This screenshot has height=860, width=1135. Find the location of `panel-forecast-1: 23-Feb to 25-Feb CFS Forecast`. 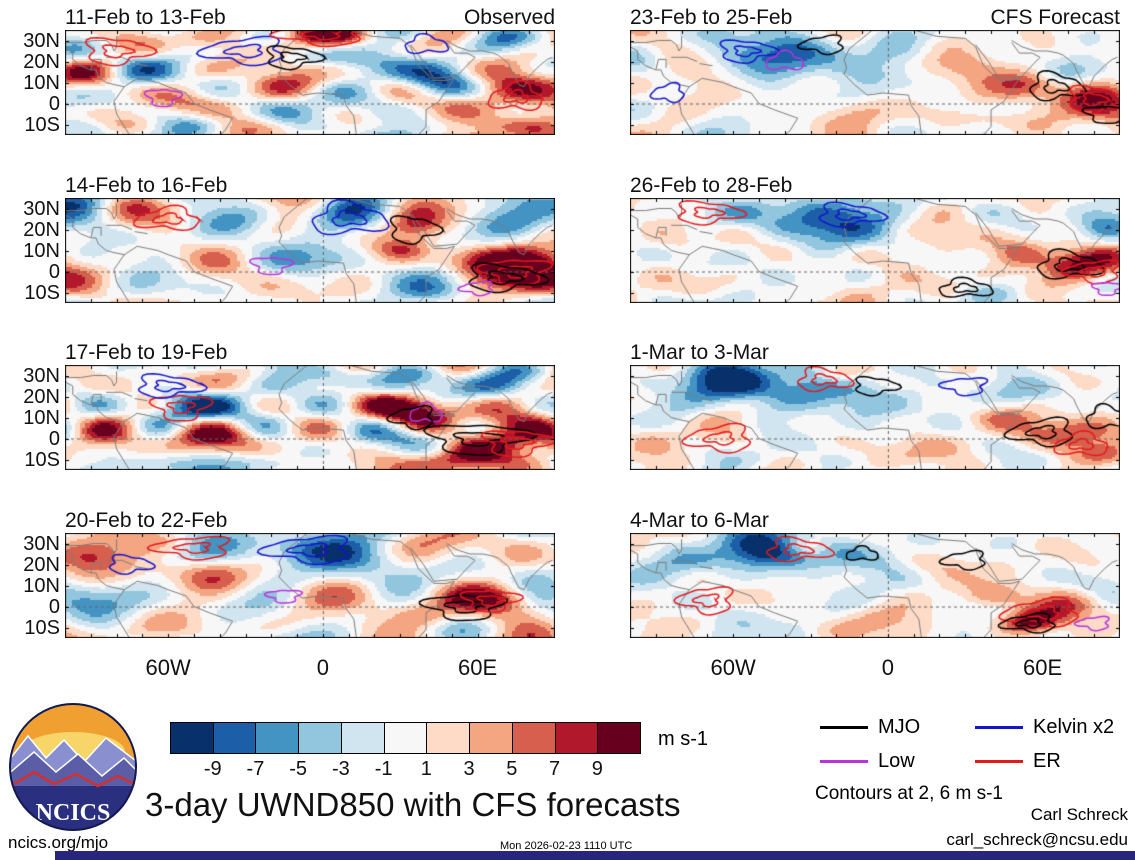

panel-forecast-1: 23-Feb to 25-Feb CFS Forecast is located at coordinates (875, 69).